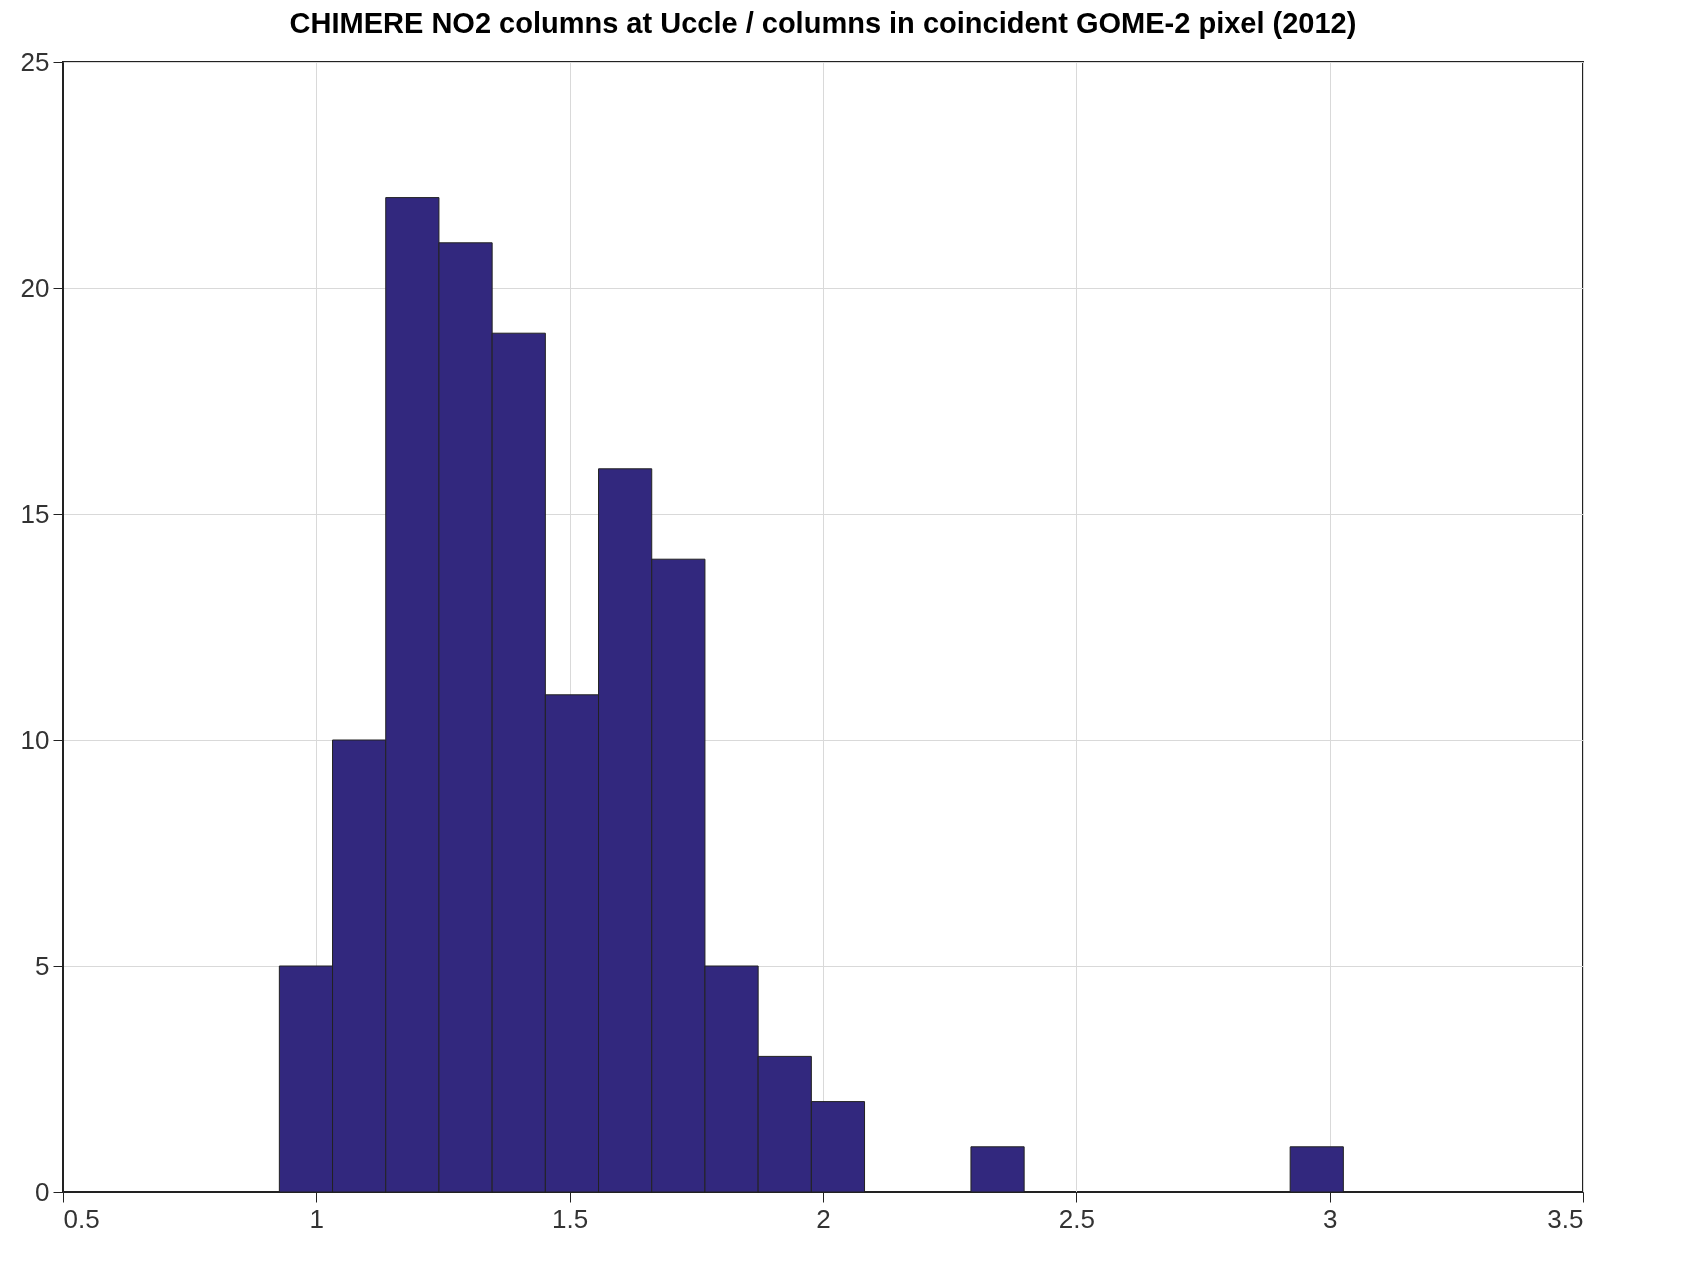 This screenshot has width=1698, height=1273. What do you see at coordinates (1330, 1218) in the screenshot?
I see `x-tick-label: 3` at bounding box center [1330, 1218].